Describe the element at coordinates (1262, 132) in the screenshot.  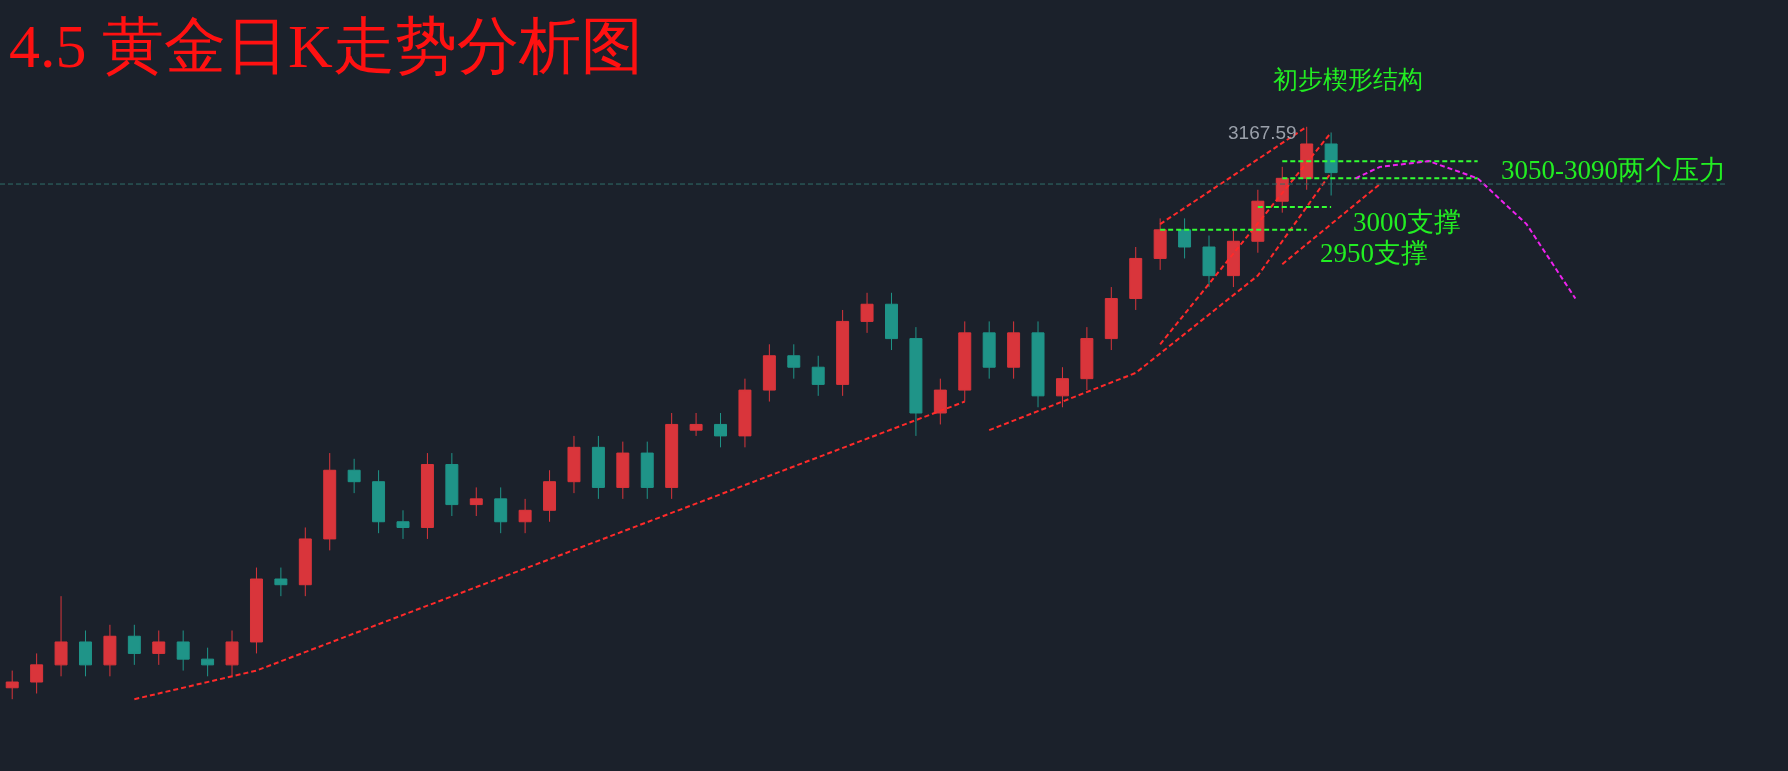
I see `annotation: 3167.59` at that location.